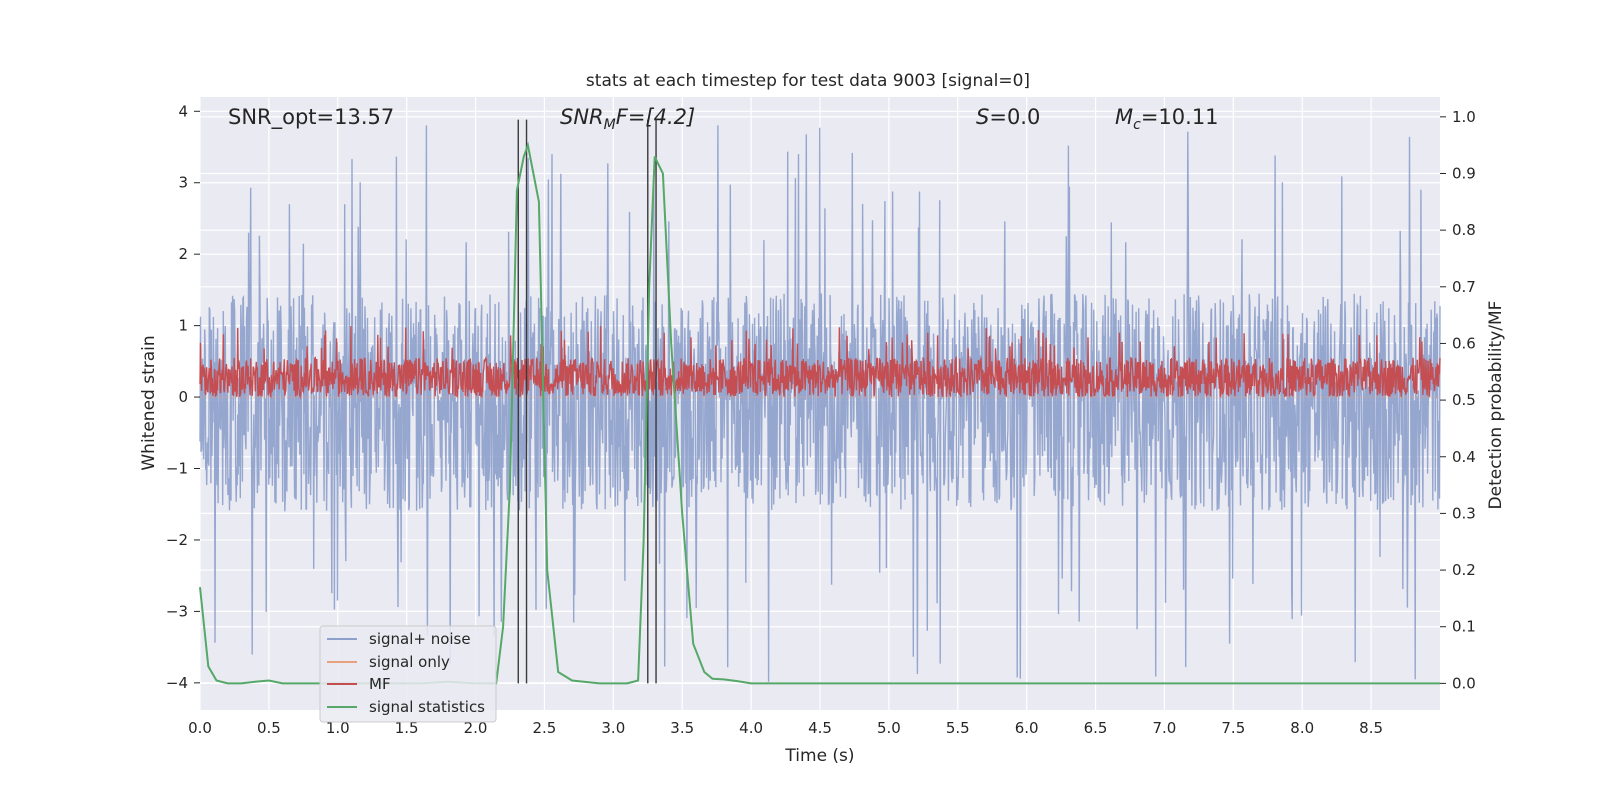 The height and width of the screenshot is (800, 1600). Describe the element at coordinates (1496, 405) in the screenshot. I see `y-axis-right-label: Detection probability/MF` at that location.